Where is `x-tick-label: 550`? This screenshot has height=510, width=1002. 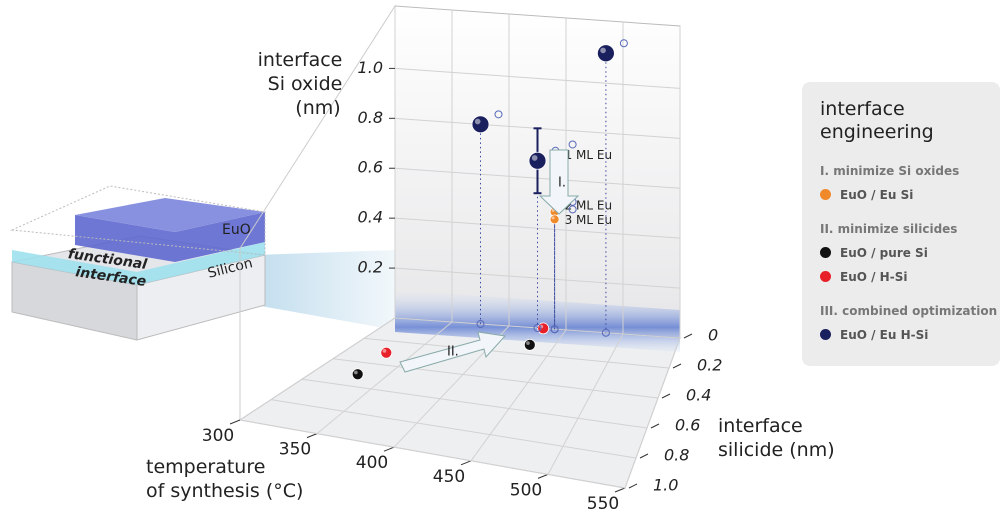
x-tick-label: 550 is located at coordinates (603, 502).